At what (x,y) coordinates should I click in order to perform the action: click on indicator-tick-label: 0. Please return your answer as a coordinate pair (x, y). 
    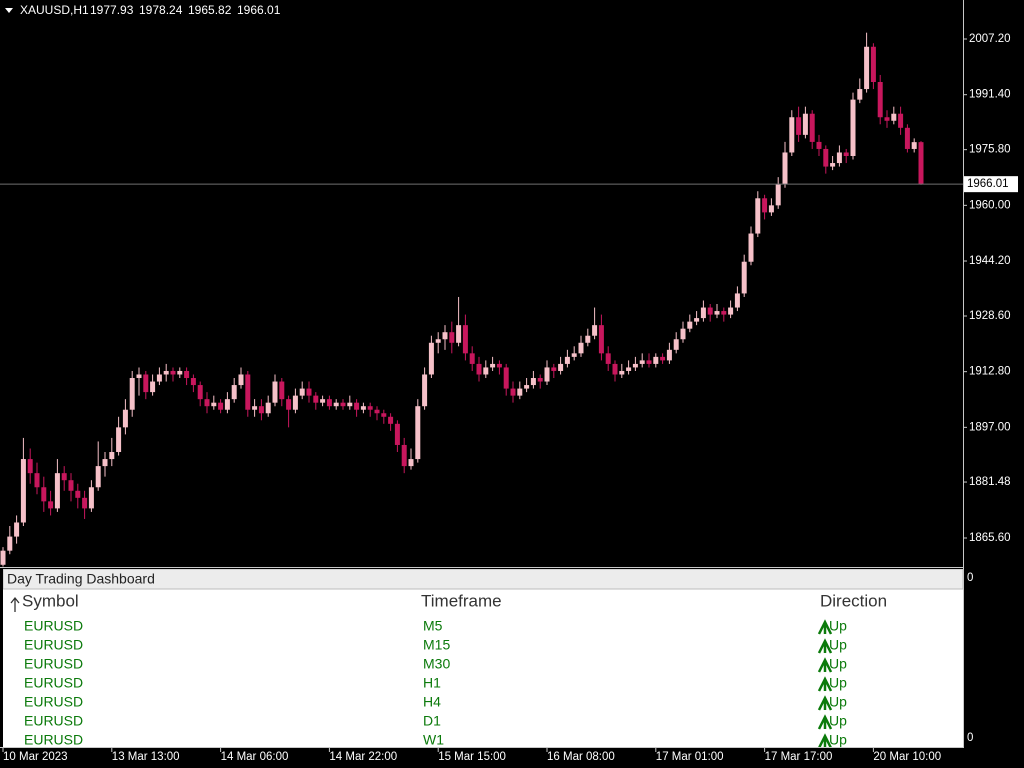
    Looking at the image, I should click on (970, 578).